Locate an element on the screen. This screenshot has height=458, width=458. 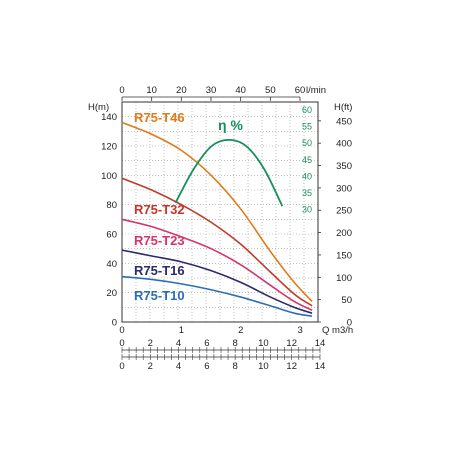
right-tick-label: 50 is located at coordinates (346, 300).